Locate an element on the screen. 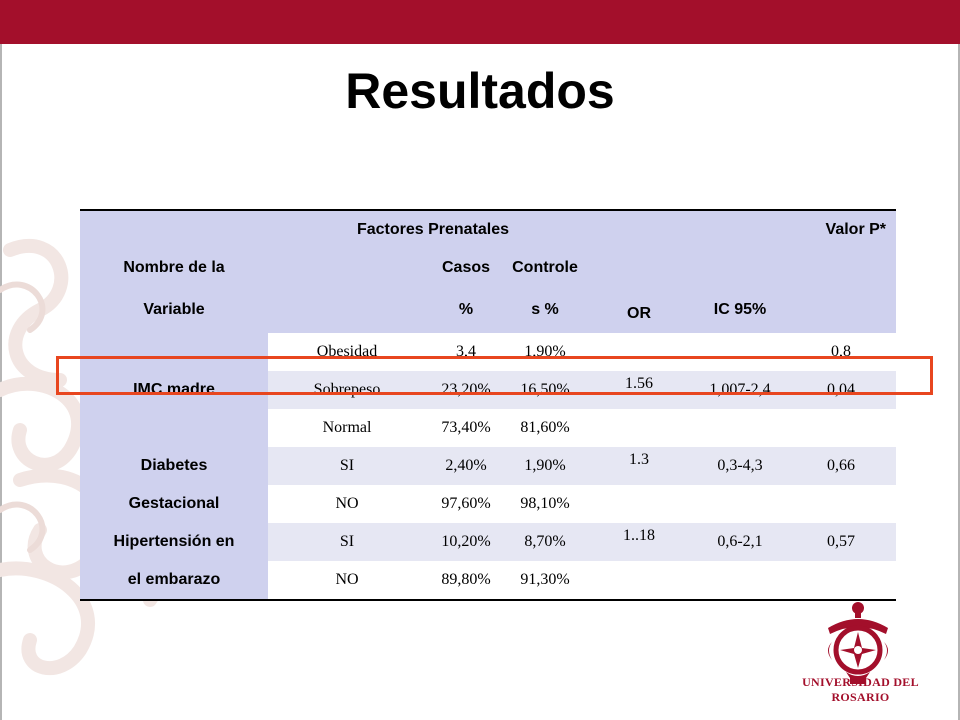 This screenshot has height=720, width=960. slide-title: Resultados is located at coordinates (480, 91).